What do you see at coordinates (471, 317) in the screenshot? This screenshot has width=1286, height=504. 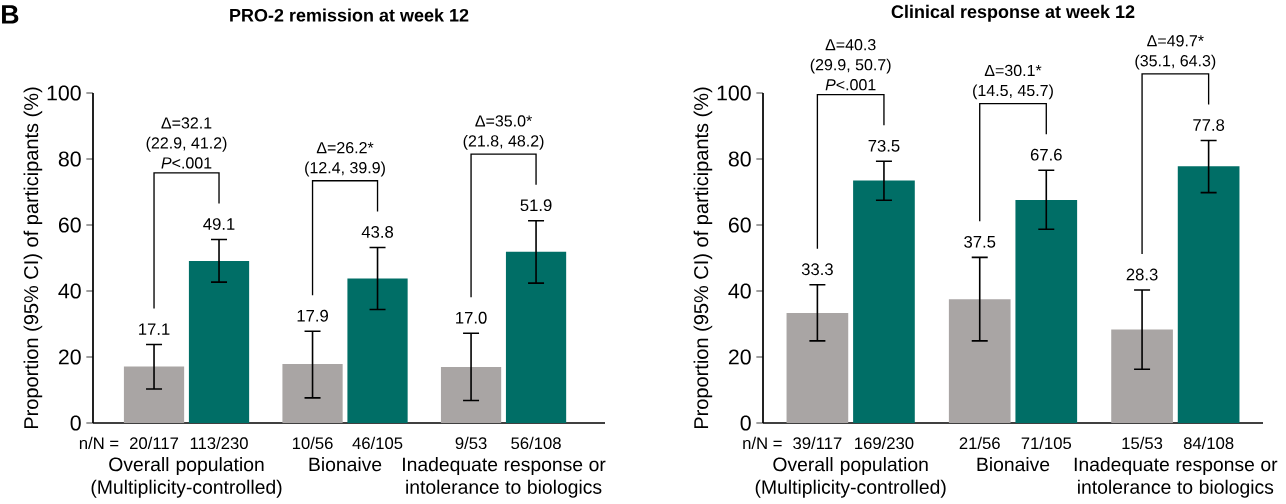 I see `data-label: 17.0` at bounding box center [471, 317].